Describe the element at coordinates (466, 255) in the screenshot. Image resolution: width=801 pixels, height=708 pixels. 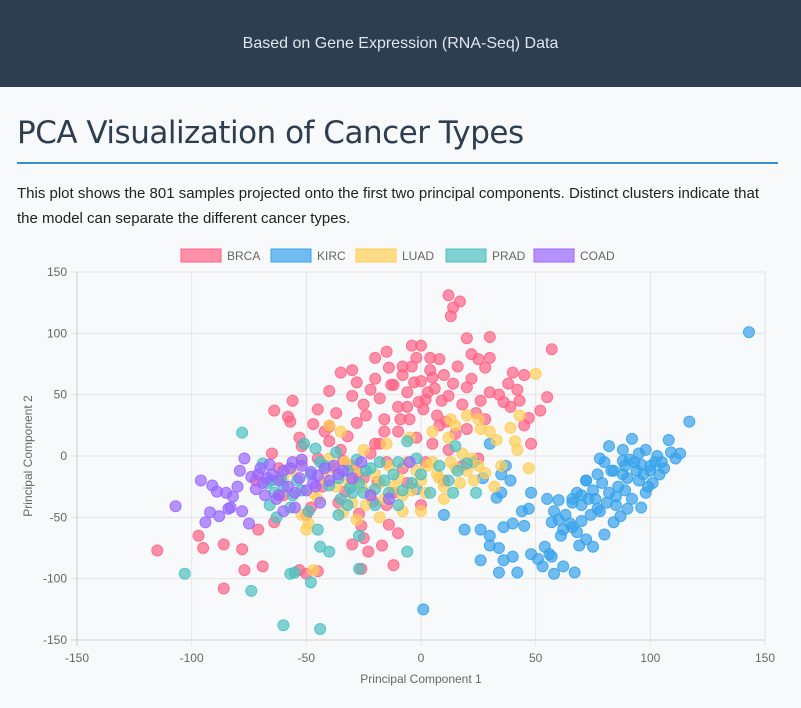
I see `legend-swatch` at that location.